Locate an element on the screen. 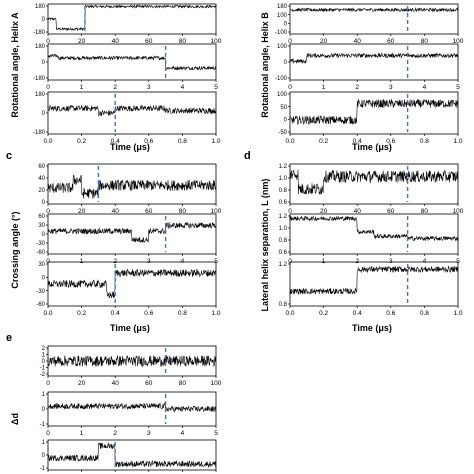  y-tick-label: 100 is located at coordinates (282, 47).